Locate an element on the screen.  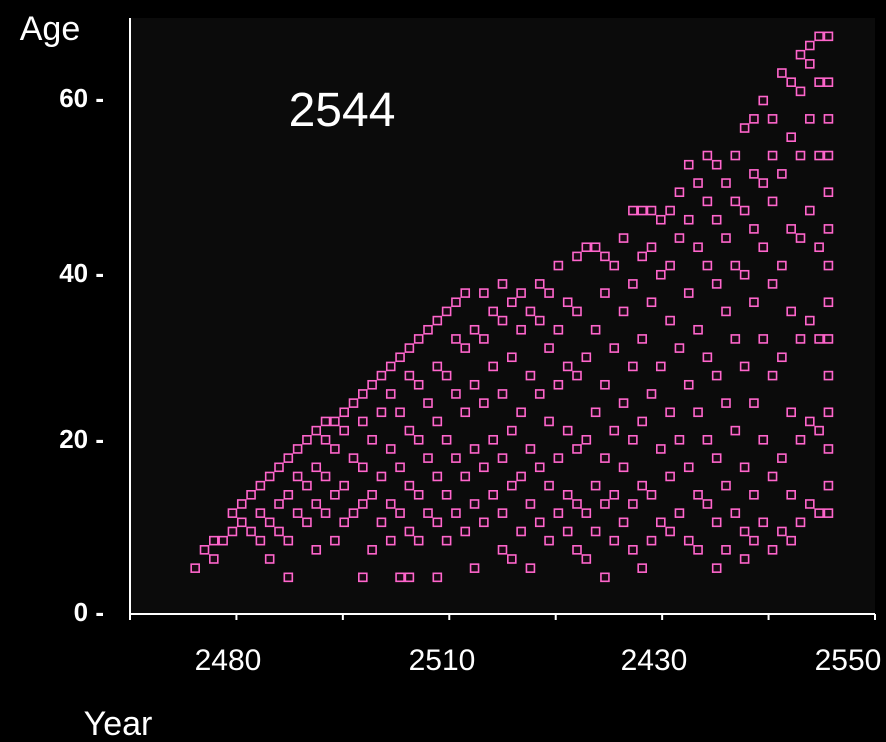
x-tick-label-1: 2480 is located at coordinates (228, 660).